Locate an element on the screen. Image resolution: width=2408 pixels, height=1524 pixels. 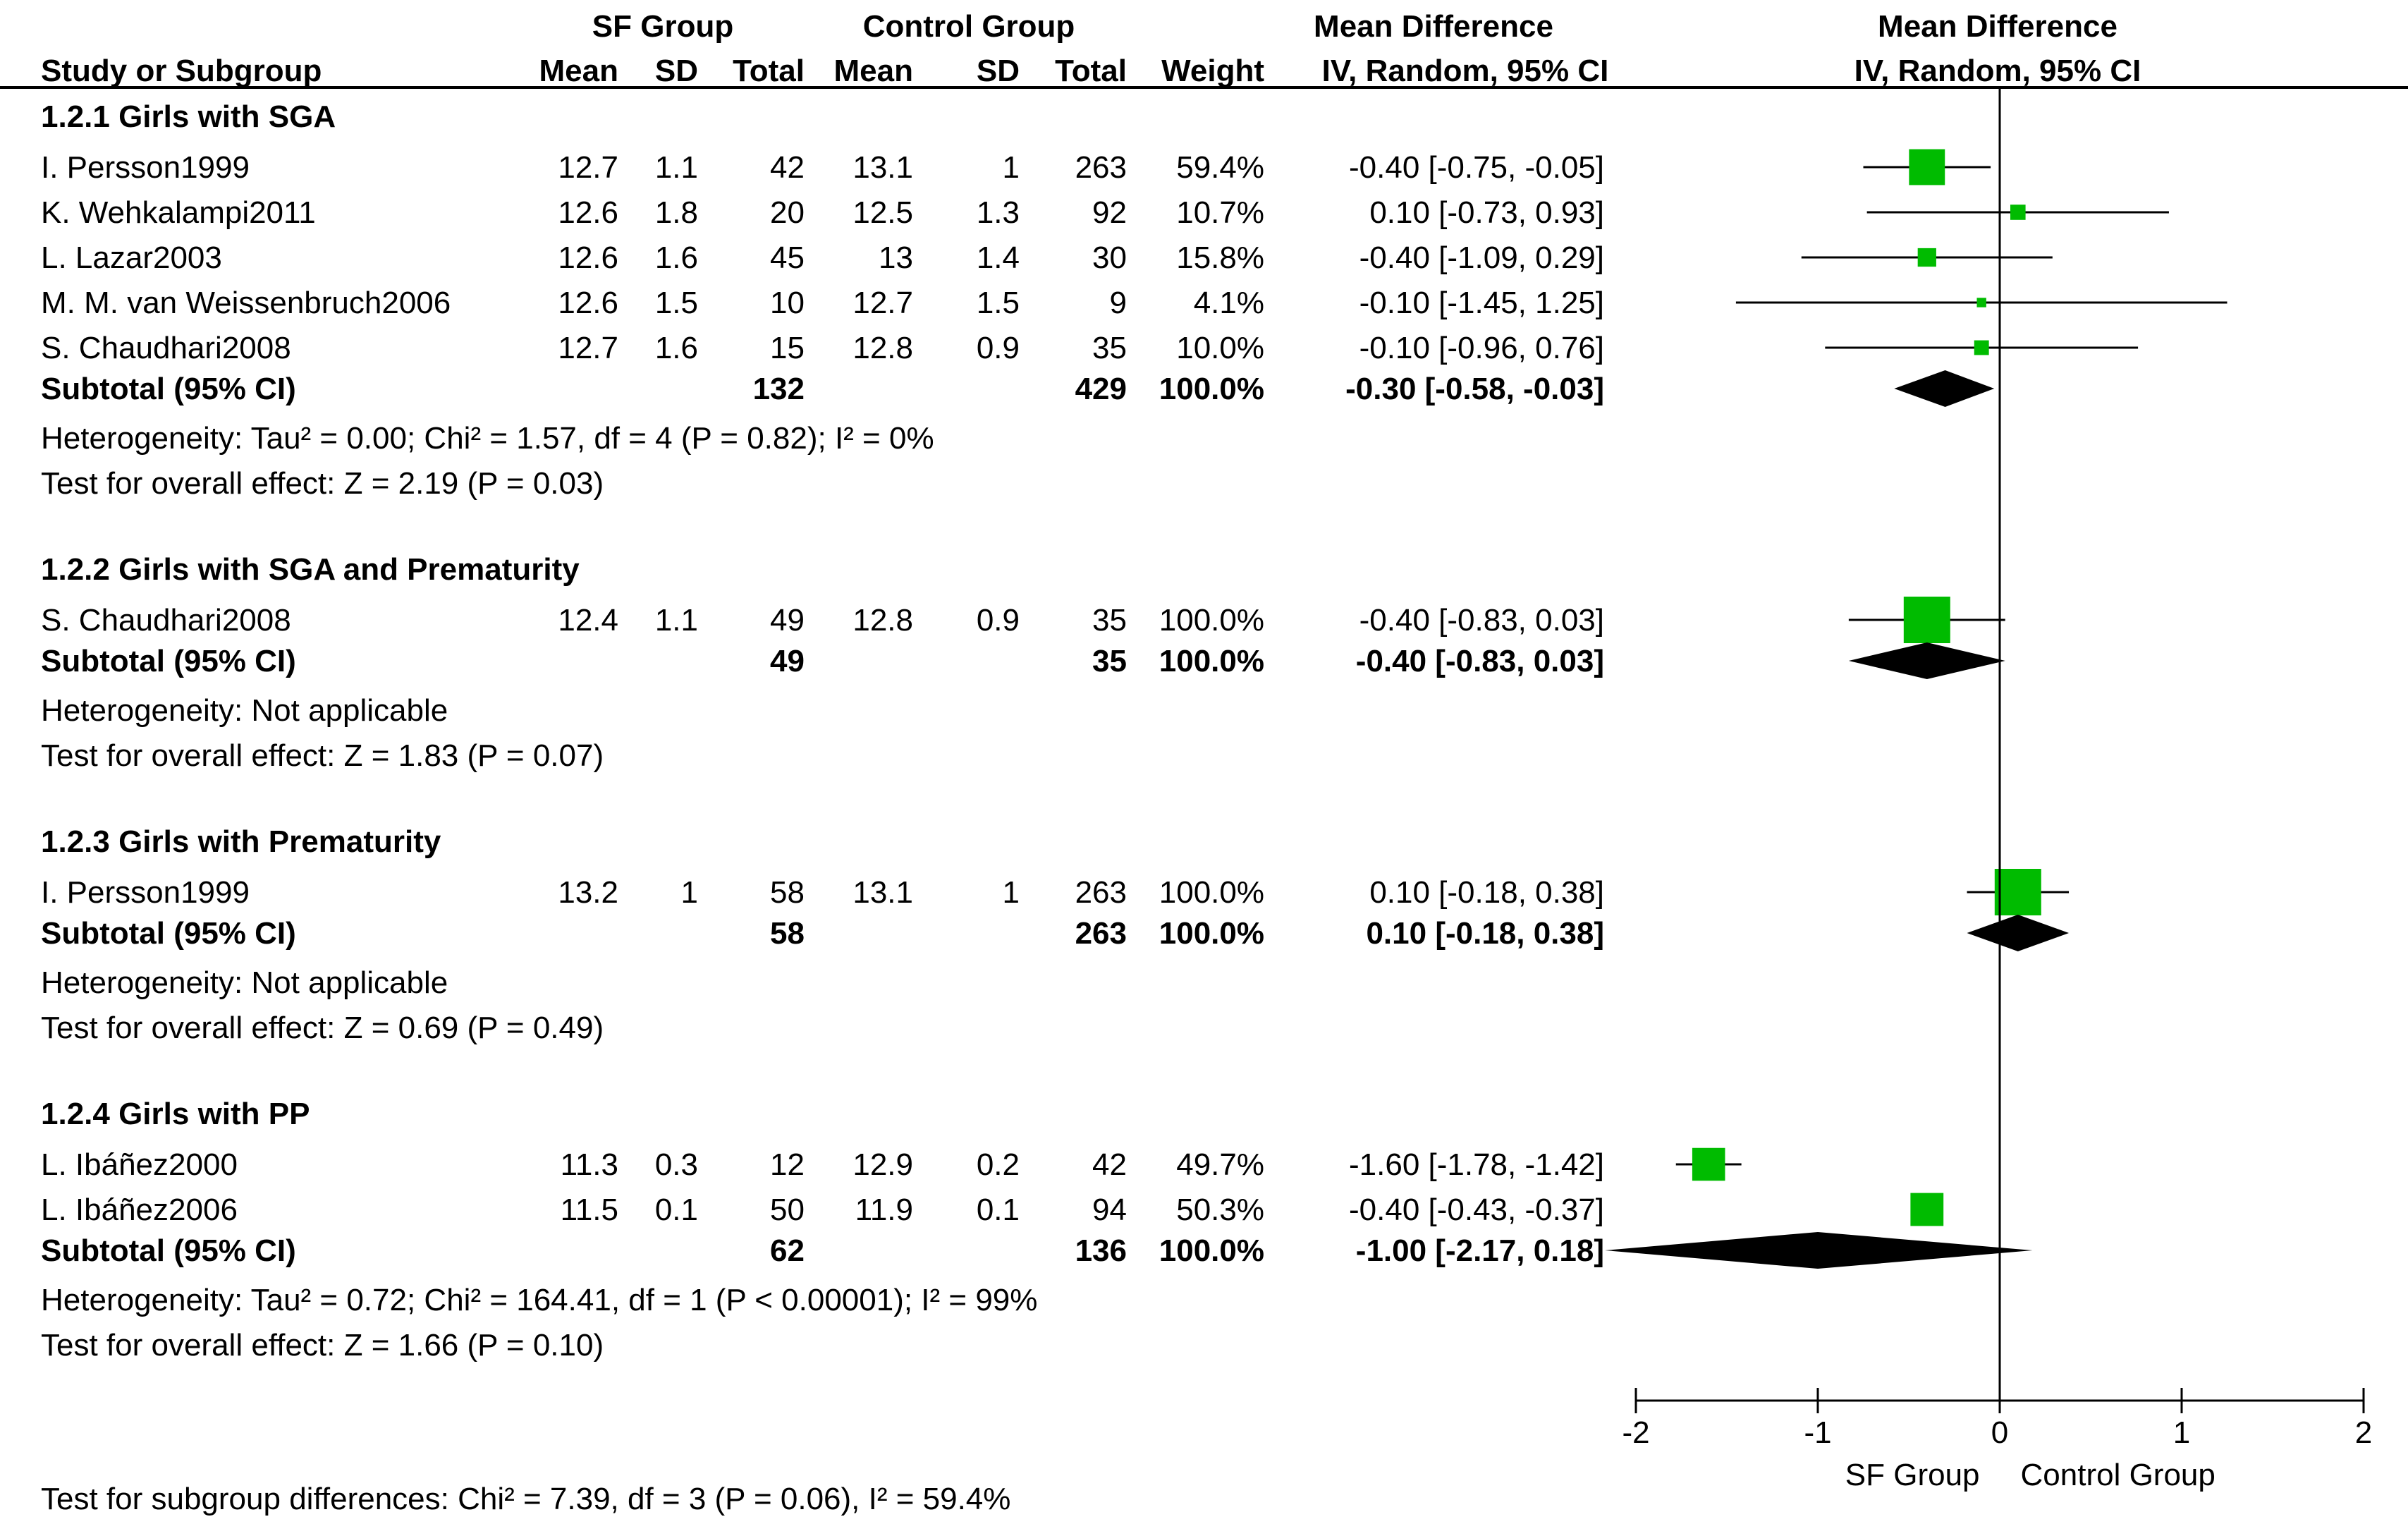
subgroup-title: 1.2.3 Girls with Prematurity is located at coordinates (241, 841).